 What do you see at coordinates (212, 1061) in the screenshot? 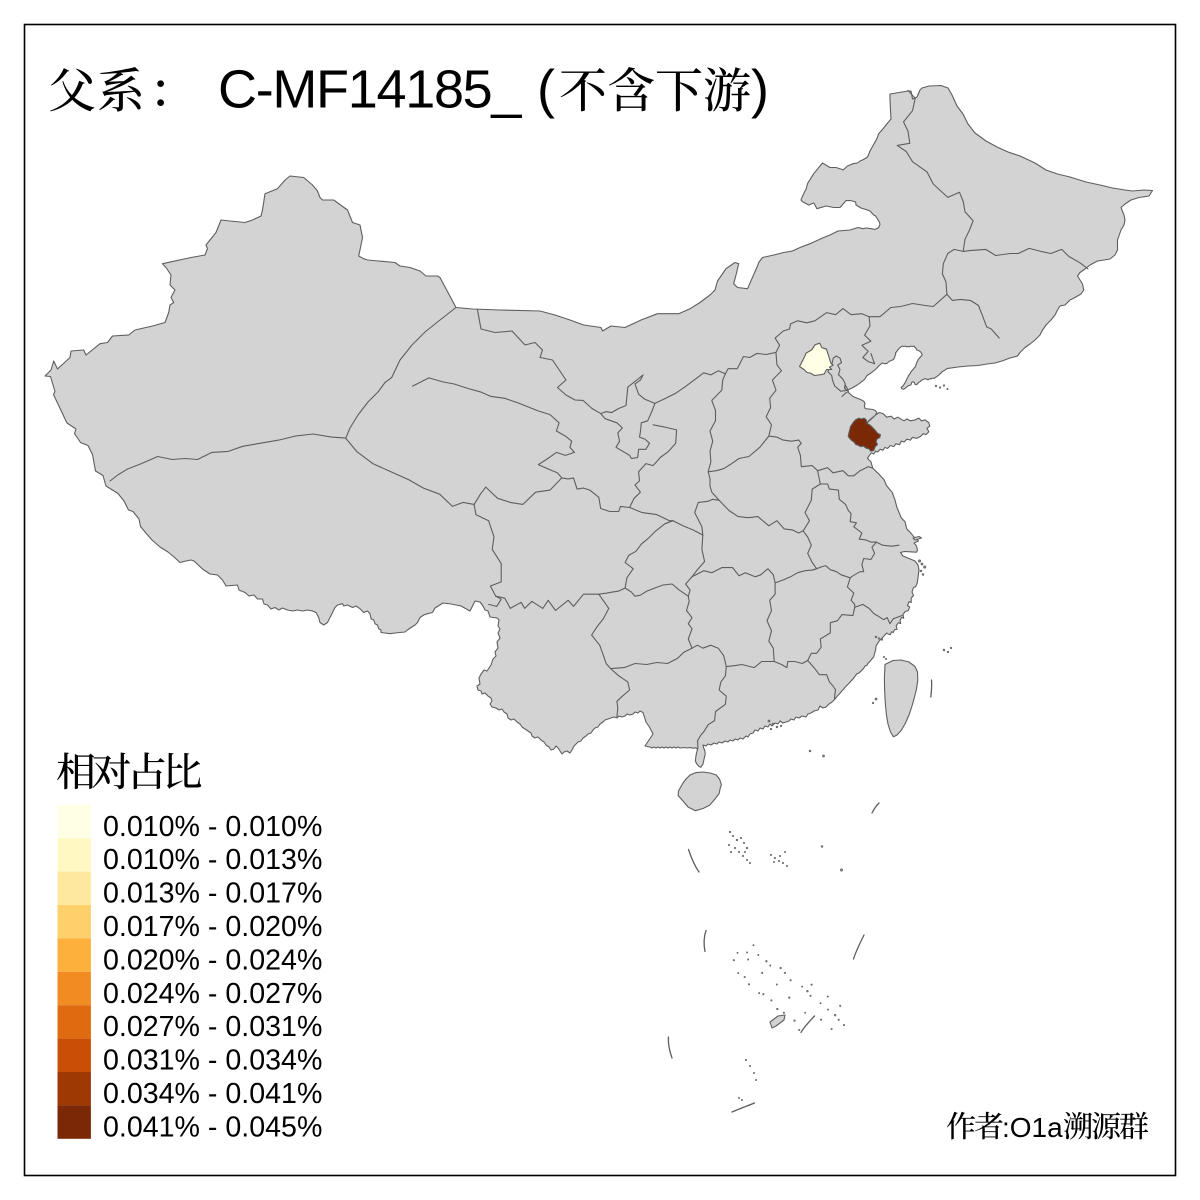
I see `svg-text: 0.031% - 0.034%` at bounding box center [212, 1061].